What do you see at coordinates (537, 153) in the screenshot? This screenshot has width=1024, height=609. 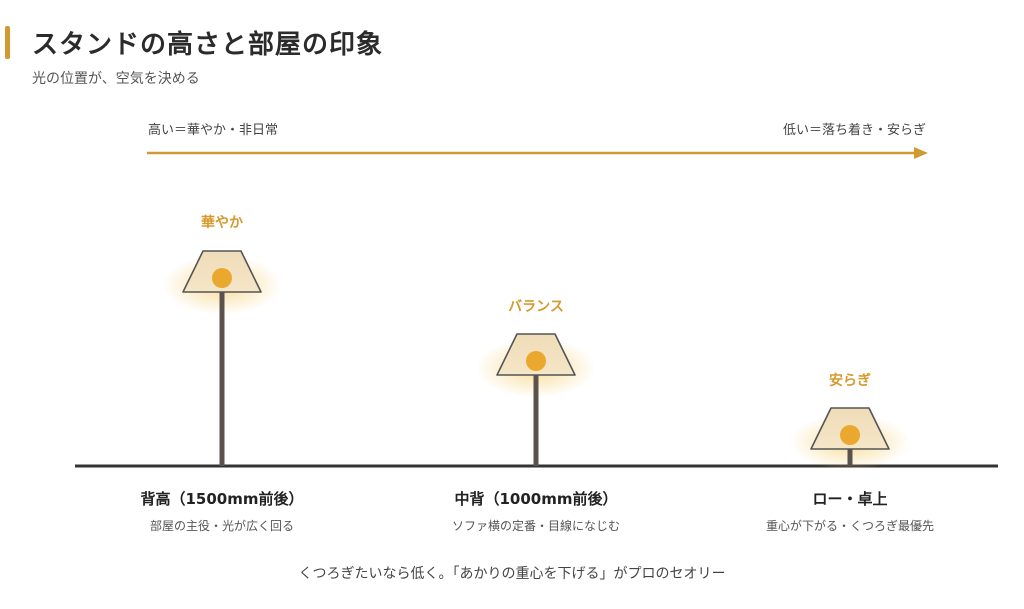 I see `height-scale-arrow` at bounding box center [537, 153].